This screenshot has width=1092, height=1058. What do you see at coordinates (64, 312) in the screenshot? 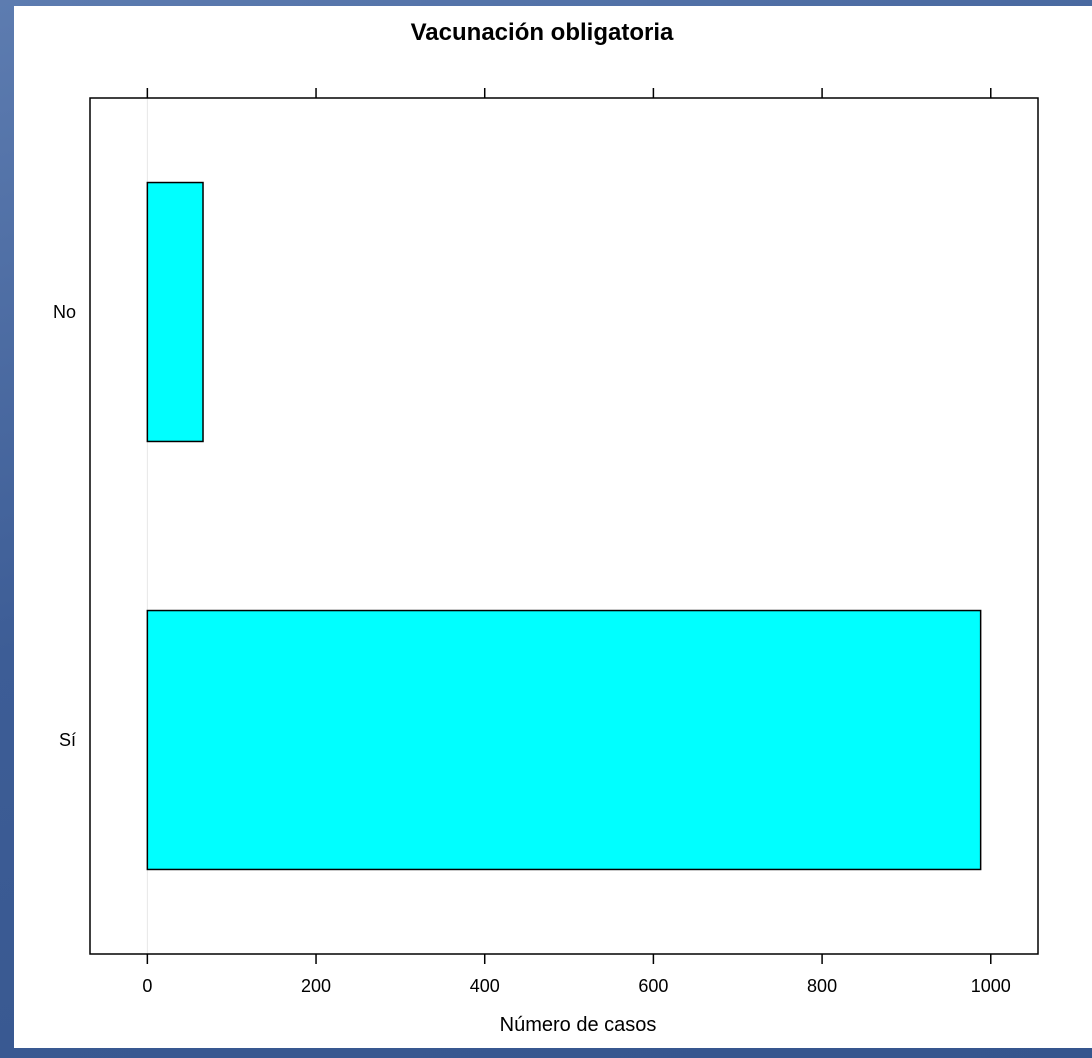
I see `y-tick-label: No` at bounding box center [64, 312].